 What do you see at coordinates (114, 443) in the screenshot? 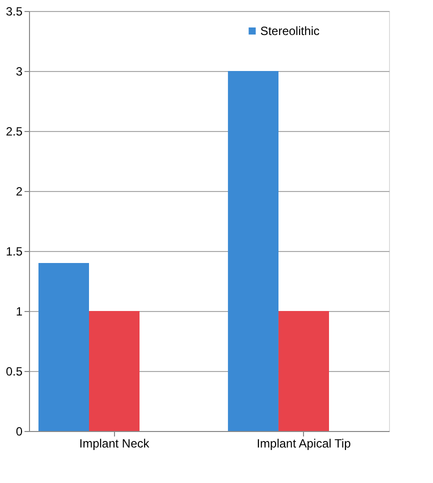
I see `x-tick-label: Implant Neck` at bounding box center [114, 443].